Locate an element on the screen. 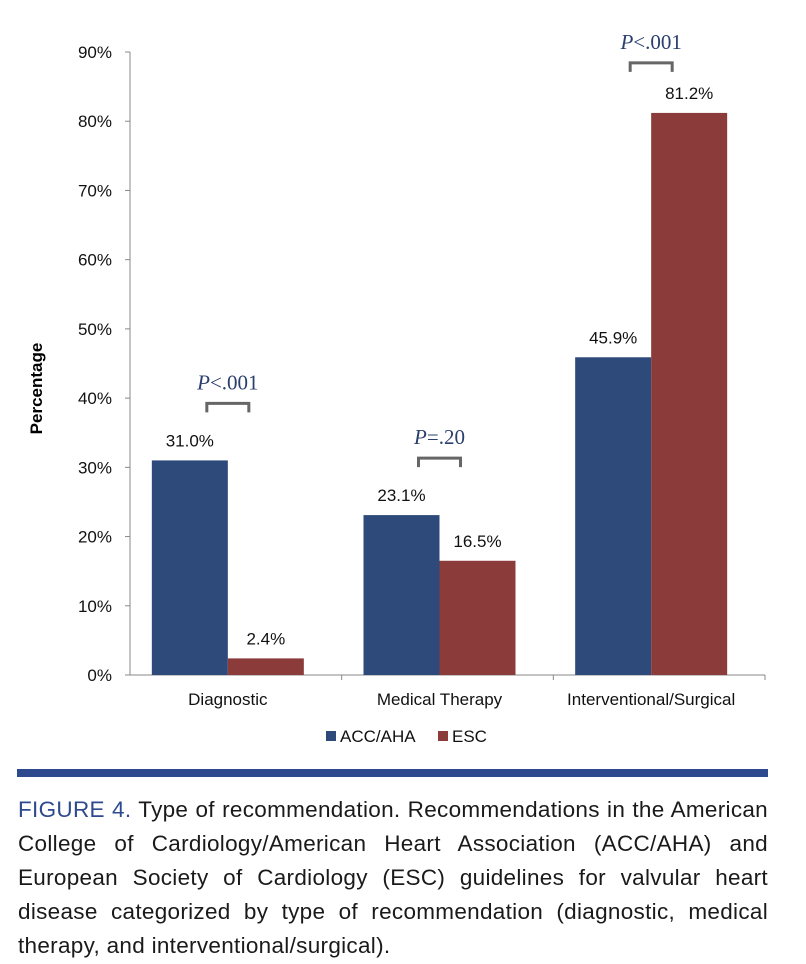  y-tick-label: 10% is located at coordinates (95, 606).